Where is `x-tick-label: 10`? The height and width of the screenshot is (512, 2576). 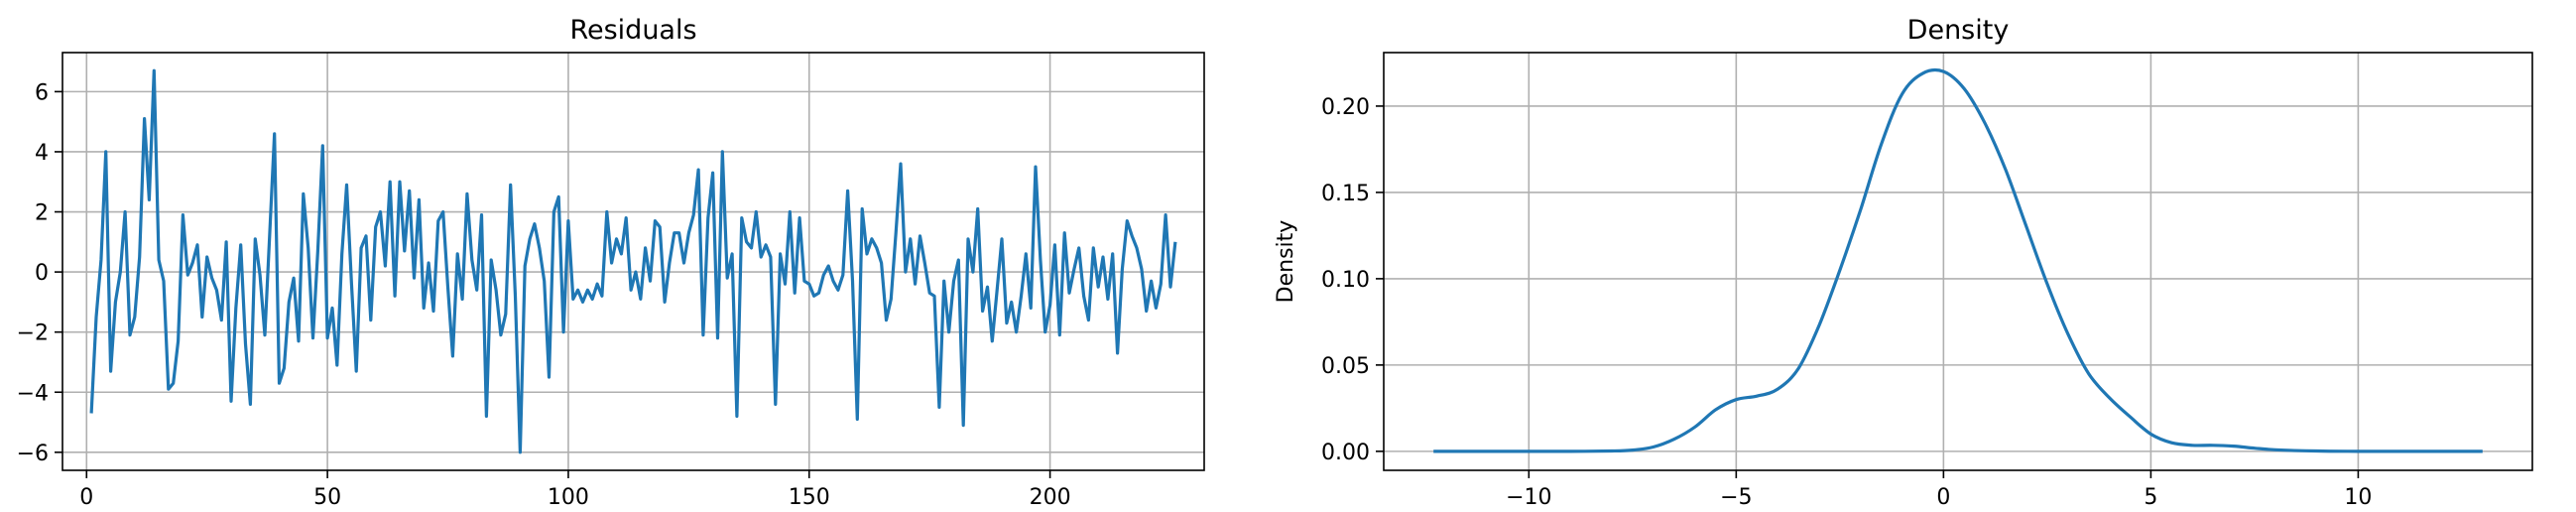
x-tick-label: 10 is located at coordinates (2358, 497).